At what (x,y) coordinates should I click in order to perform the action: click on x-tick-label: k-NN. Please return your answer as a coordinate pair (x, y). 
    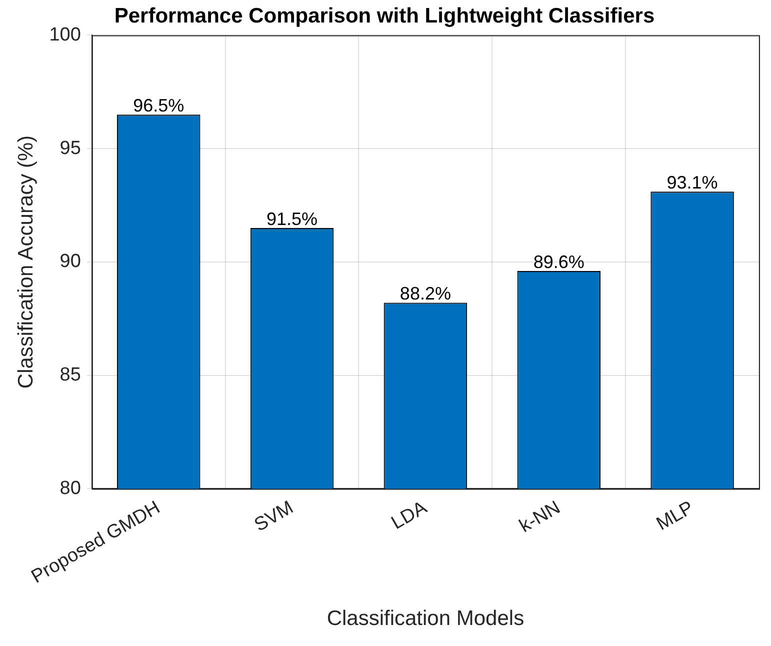
    Looking at the image, I should click on (540, 517).